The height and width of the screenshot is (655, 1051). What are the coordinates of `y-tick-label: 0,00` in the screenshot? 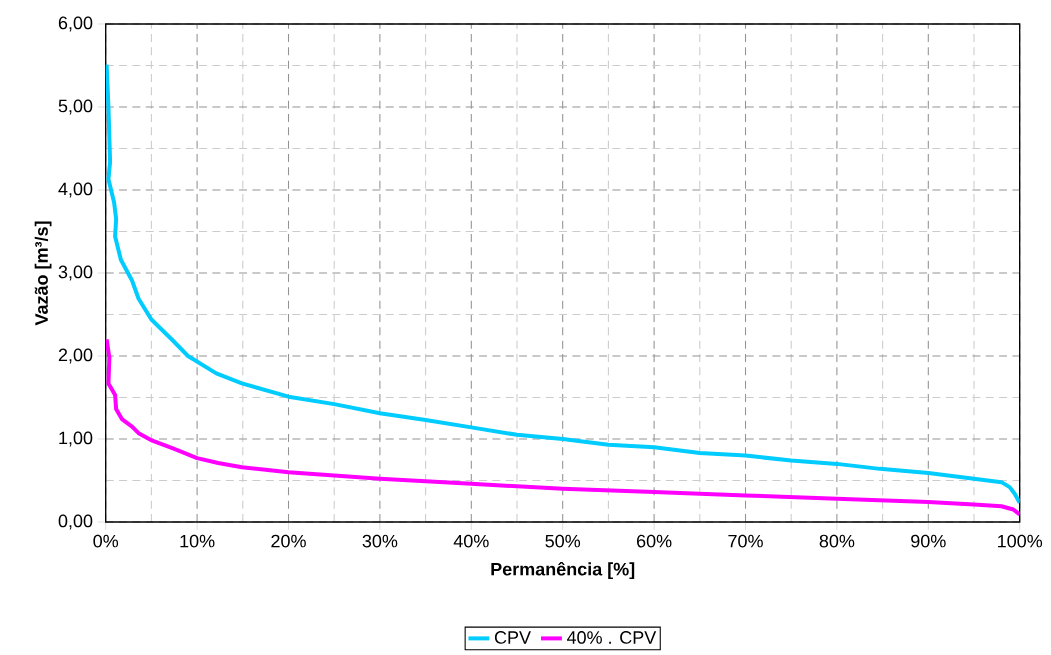 It's located at (75, 522).